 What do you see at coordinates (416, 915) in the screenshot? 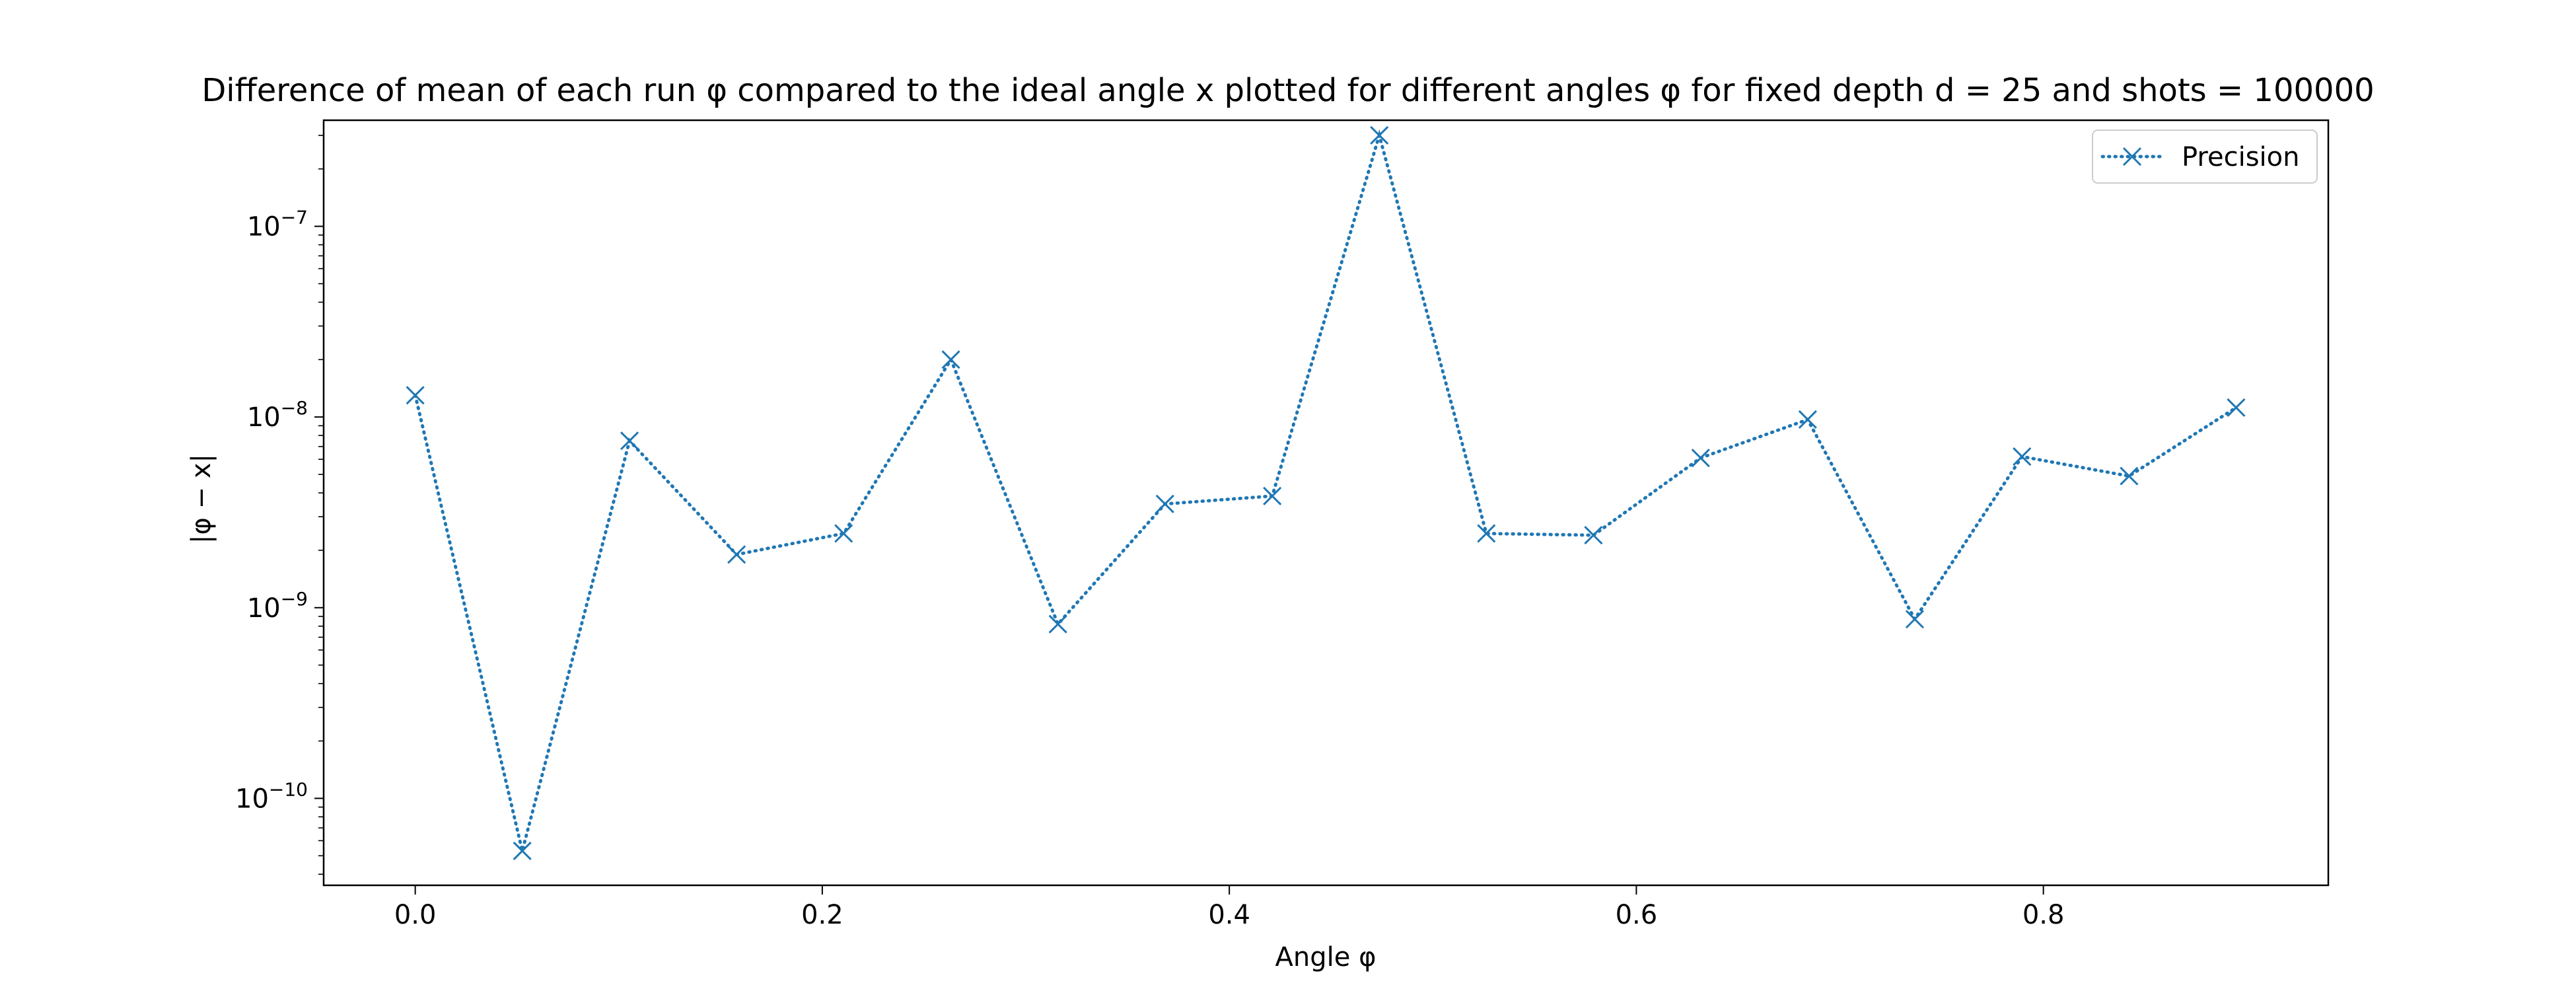
I see `x-tick-label: 0.0` at bounding box center [416, 915].